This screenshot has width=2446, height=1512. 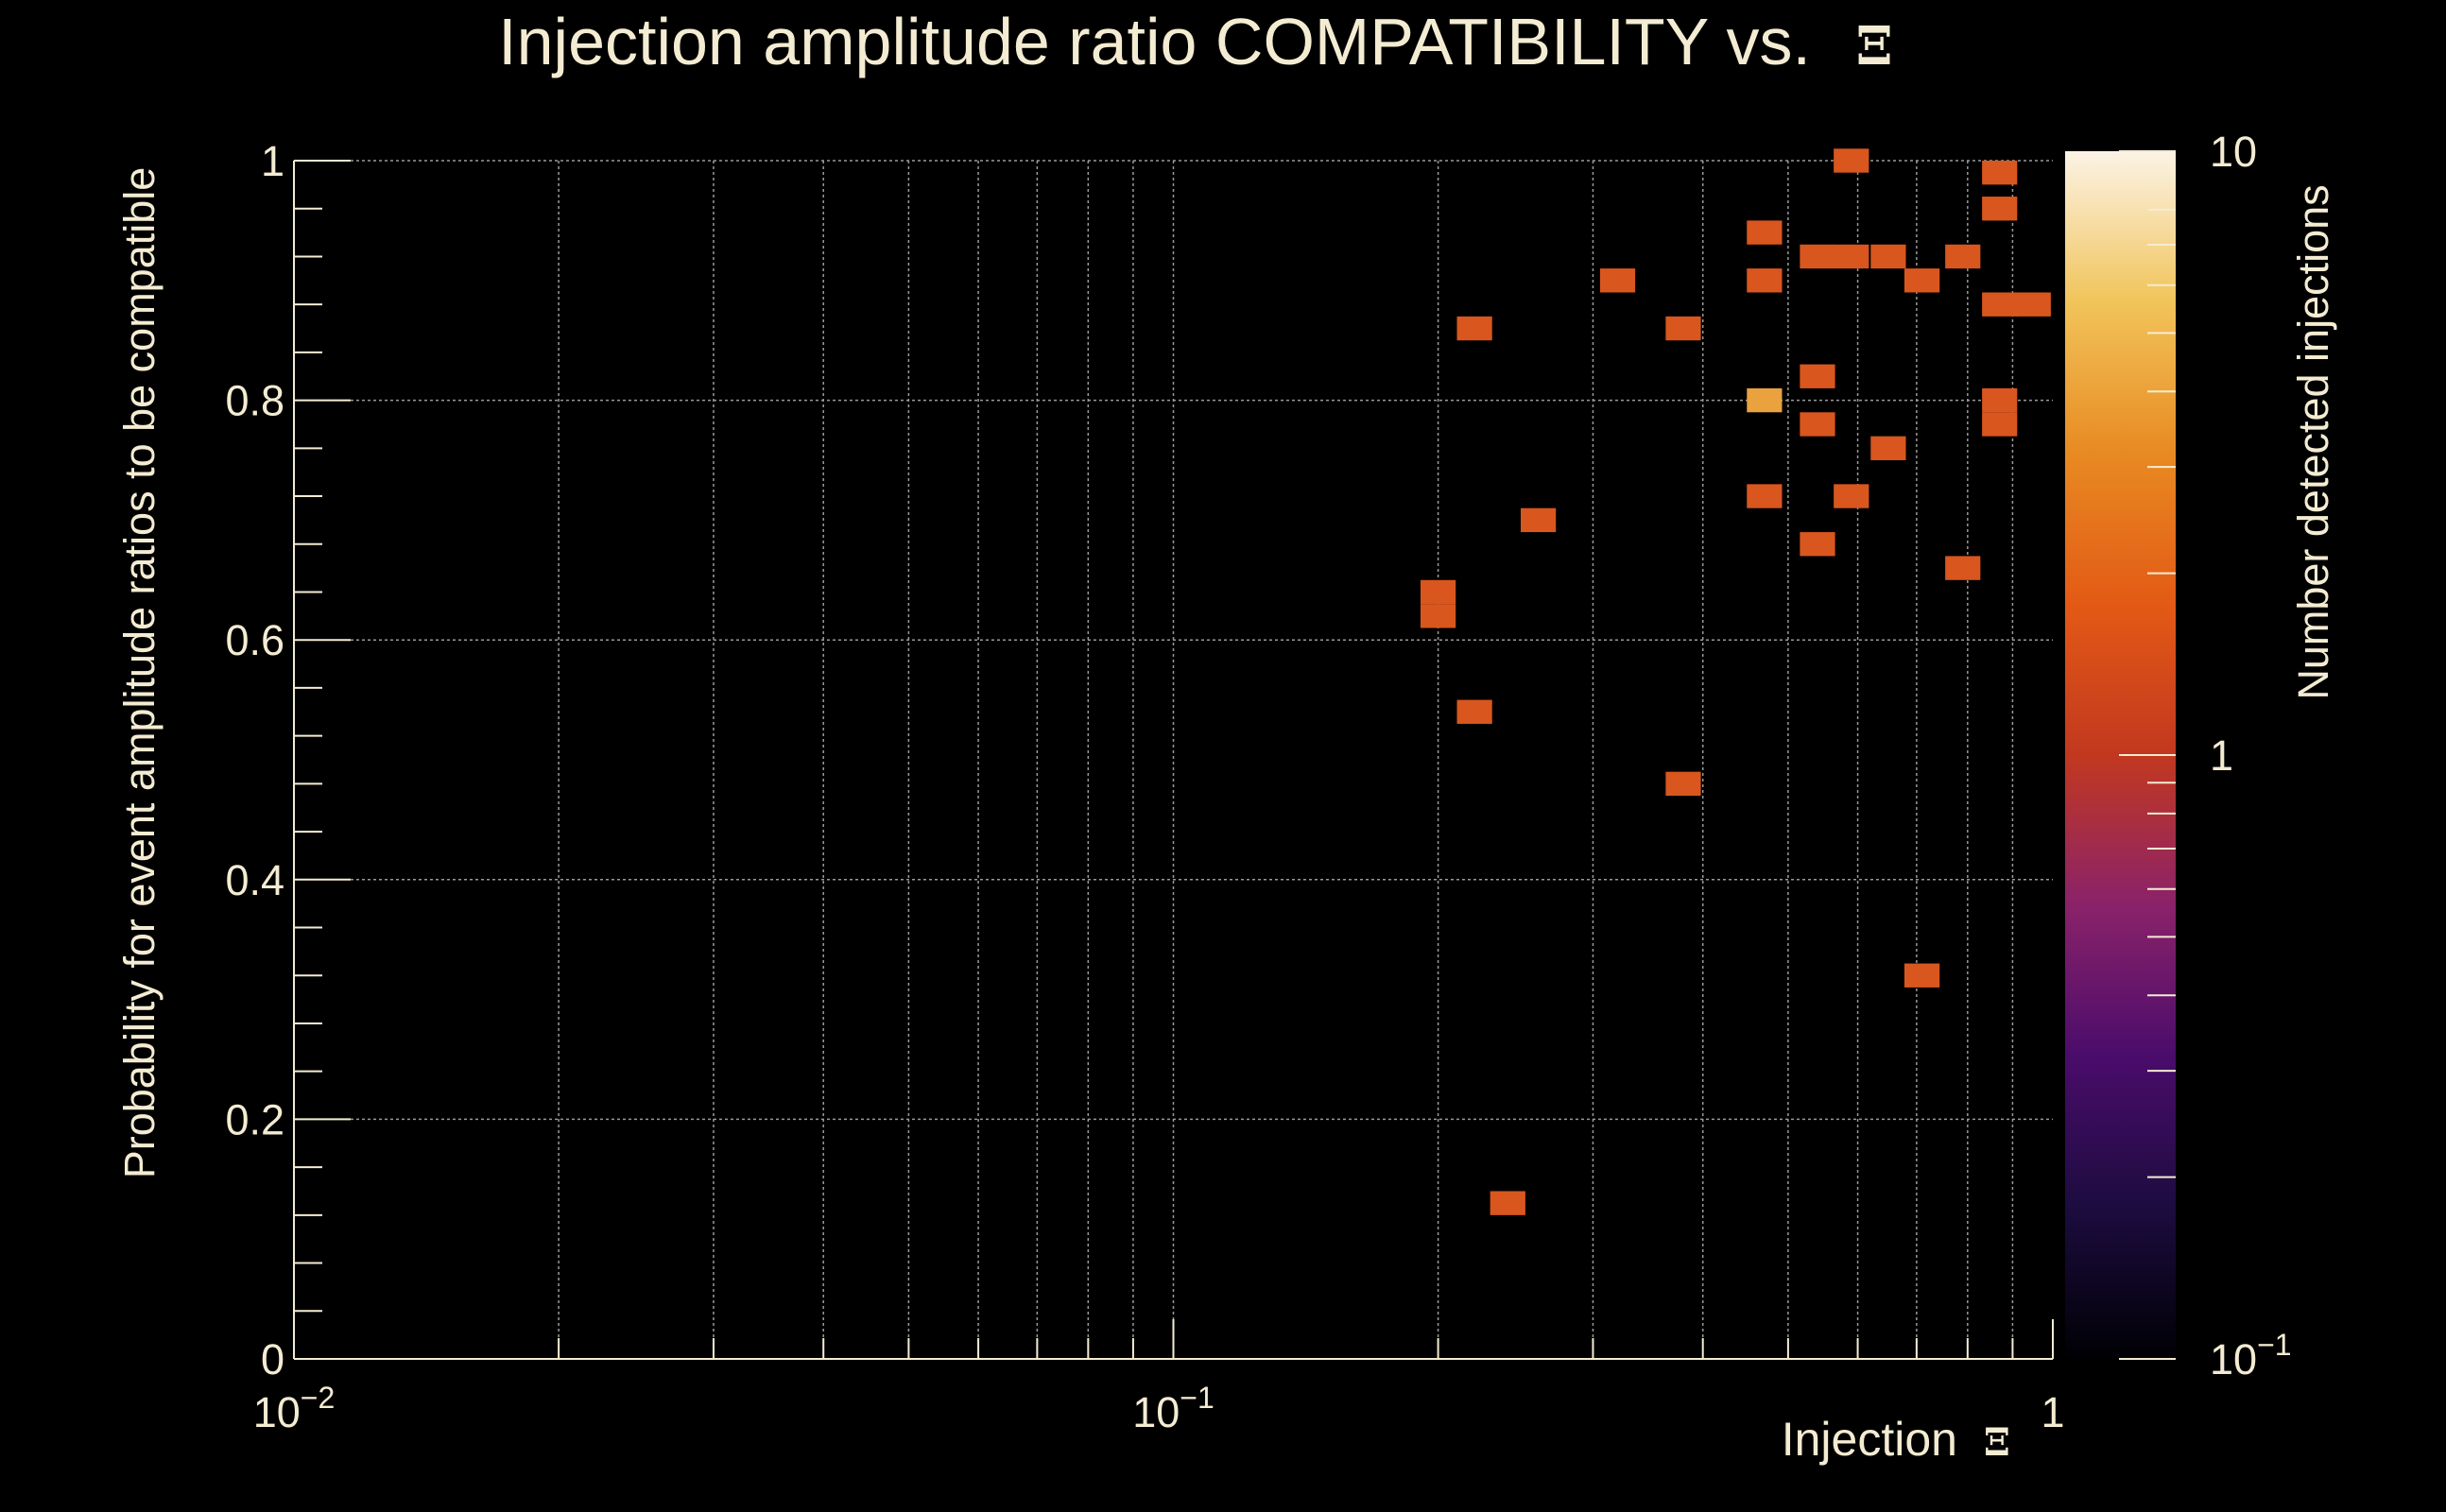 What do you see at coordinates (2313, 441) in the screenshot?
I see `colorbar-label: Number detected injections` at bounding box center [2313, 441].